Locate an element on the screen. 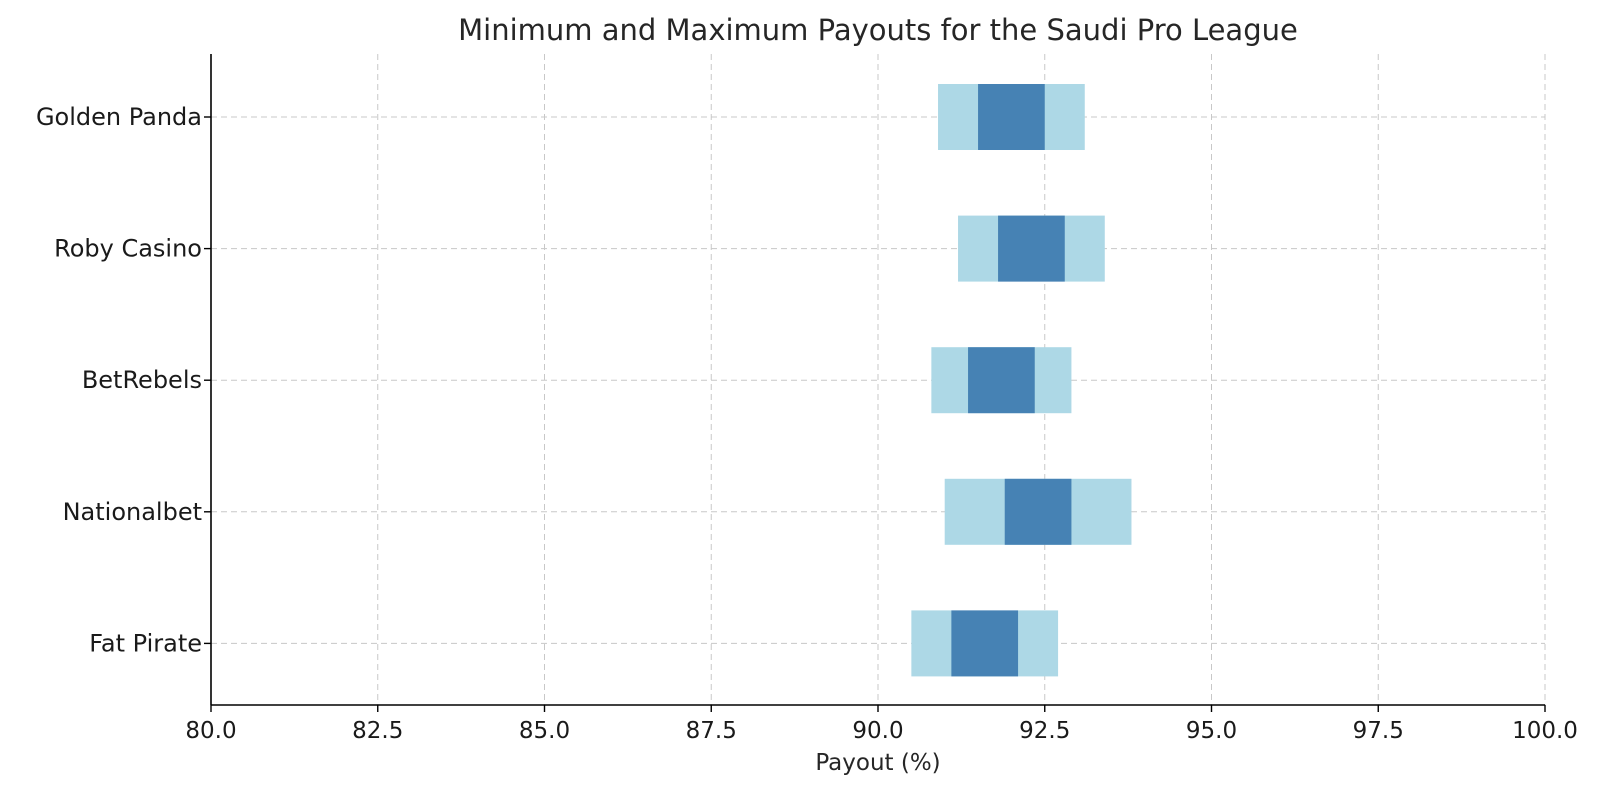  x-tick-label: 82.5 is located at coordinates (377, 731).